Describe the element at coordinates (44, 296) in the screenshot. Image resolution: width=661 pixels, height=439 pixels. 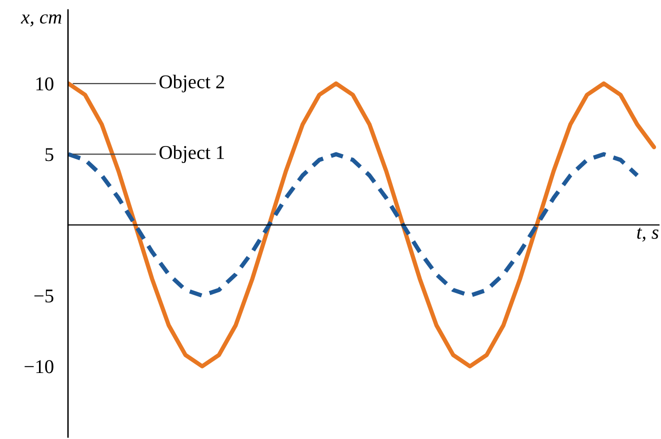
I see `y-tick-label: −5` at that location.